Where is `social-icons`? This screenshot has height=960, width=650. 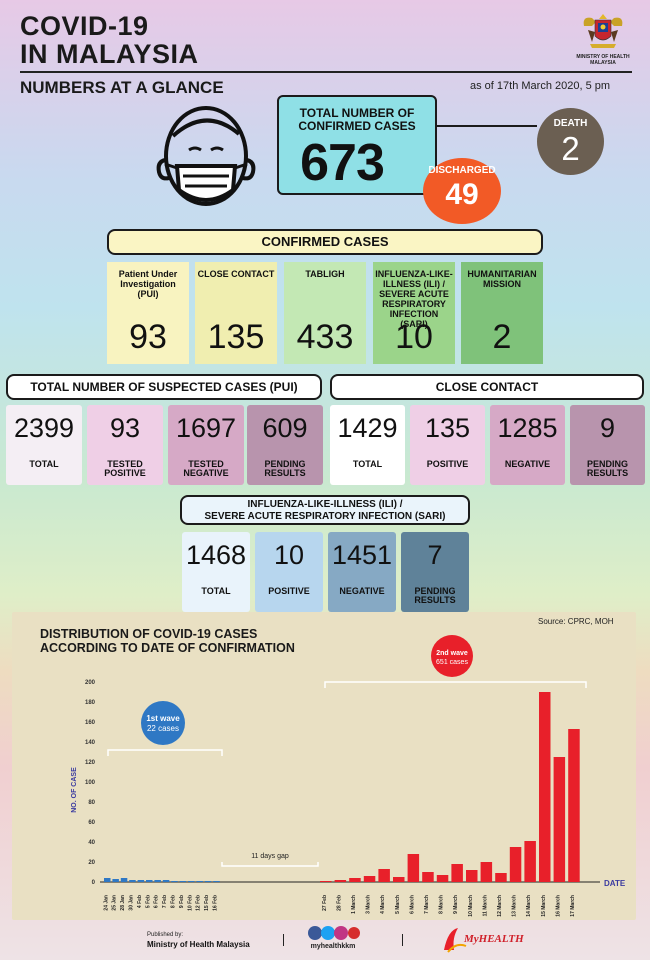
social-icons is located at coordinates (334, 933).